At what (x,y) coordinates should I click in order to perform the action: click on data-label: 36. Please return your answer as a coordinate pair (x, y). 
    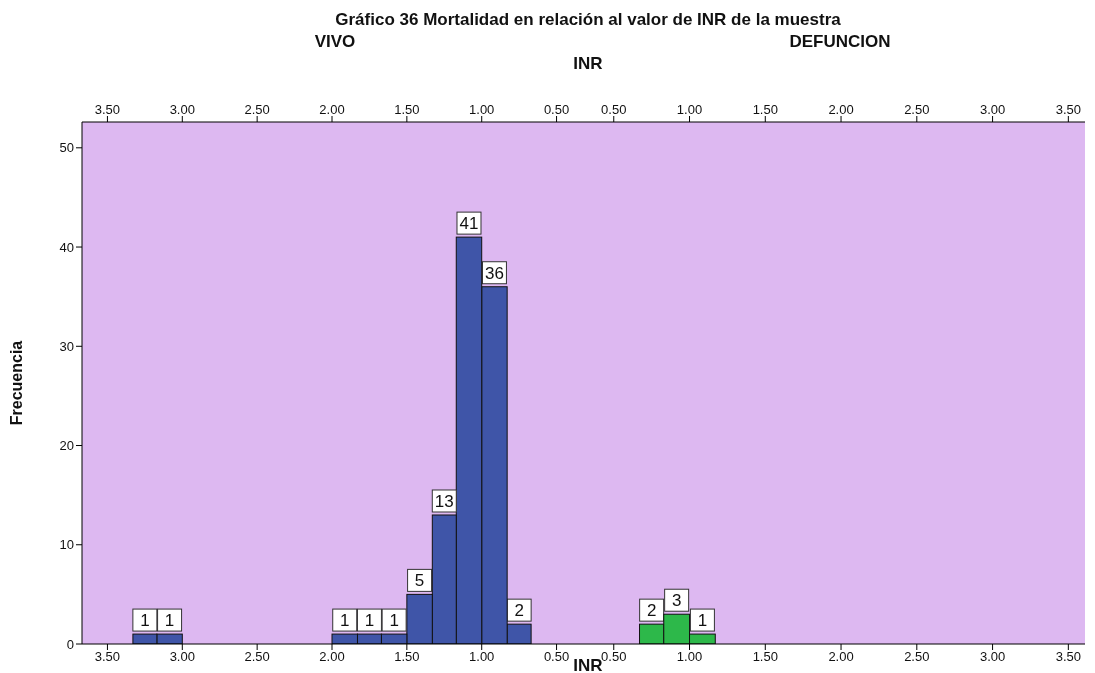
    Looking at the image, I should click on (494, 273).